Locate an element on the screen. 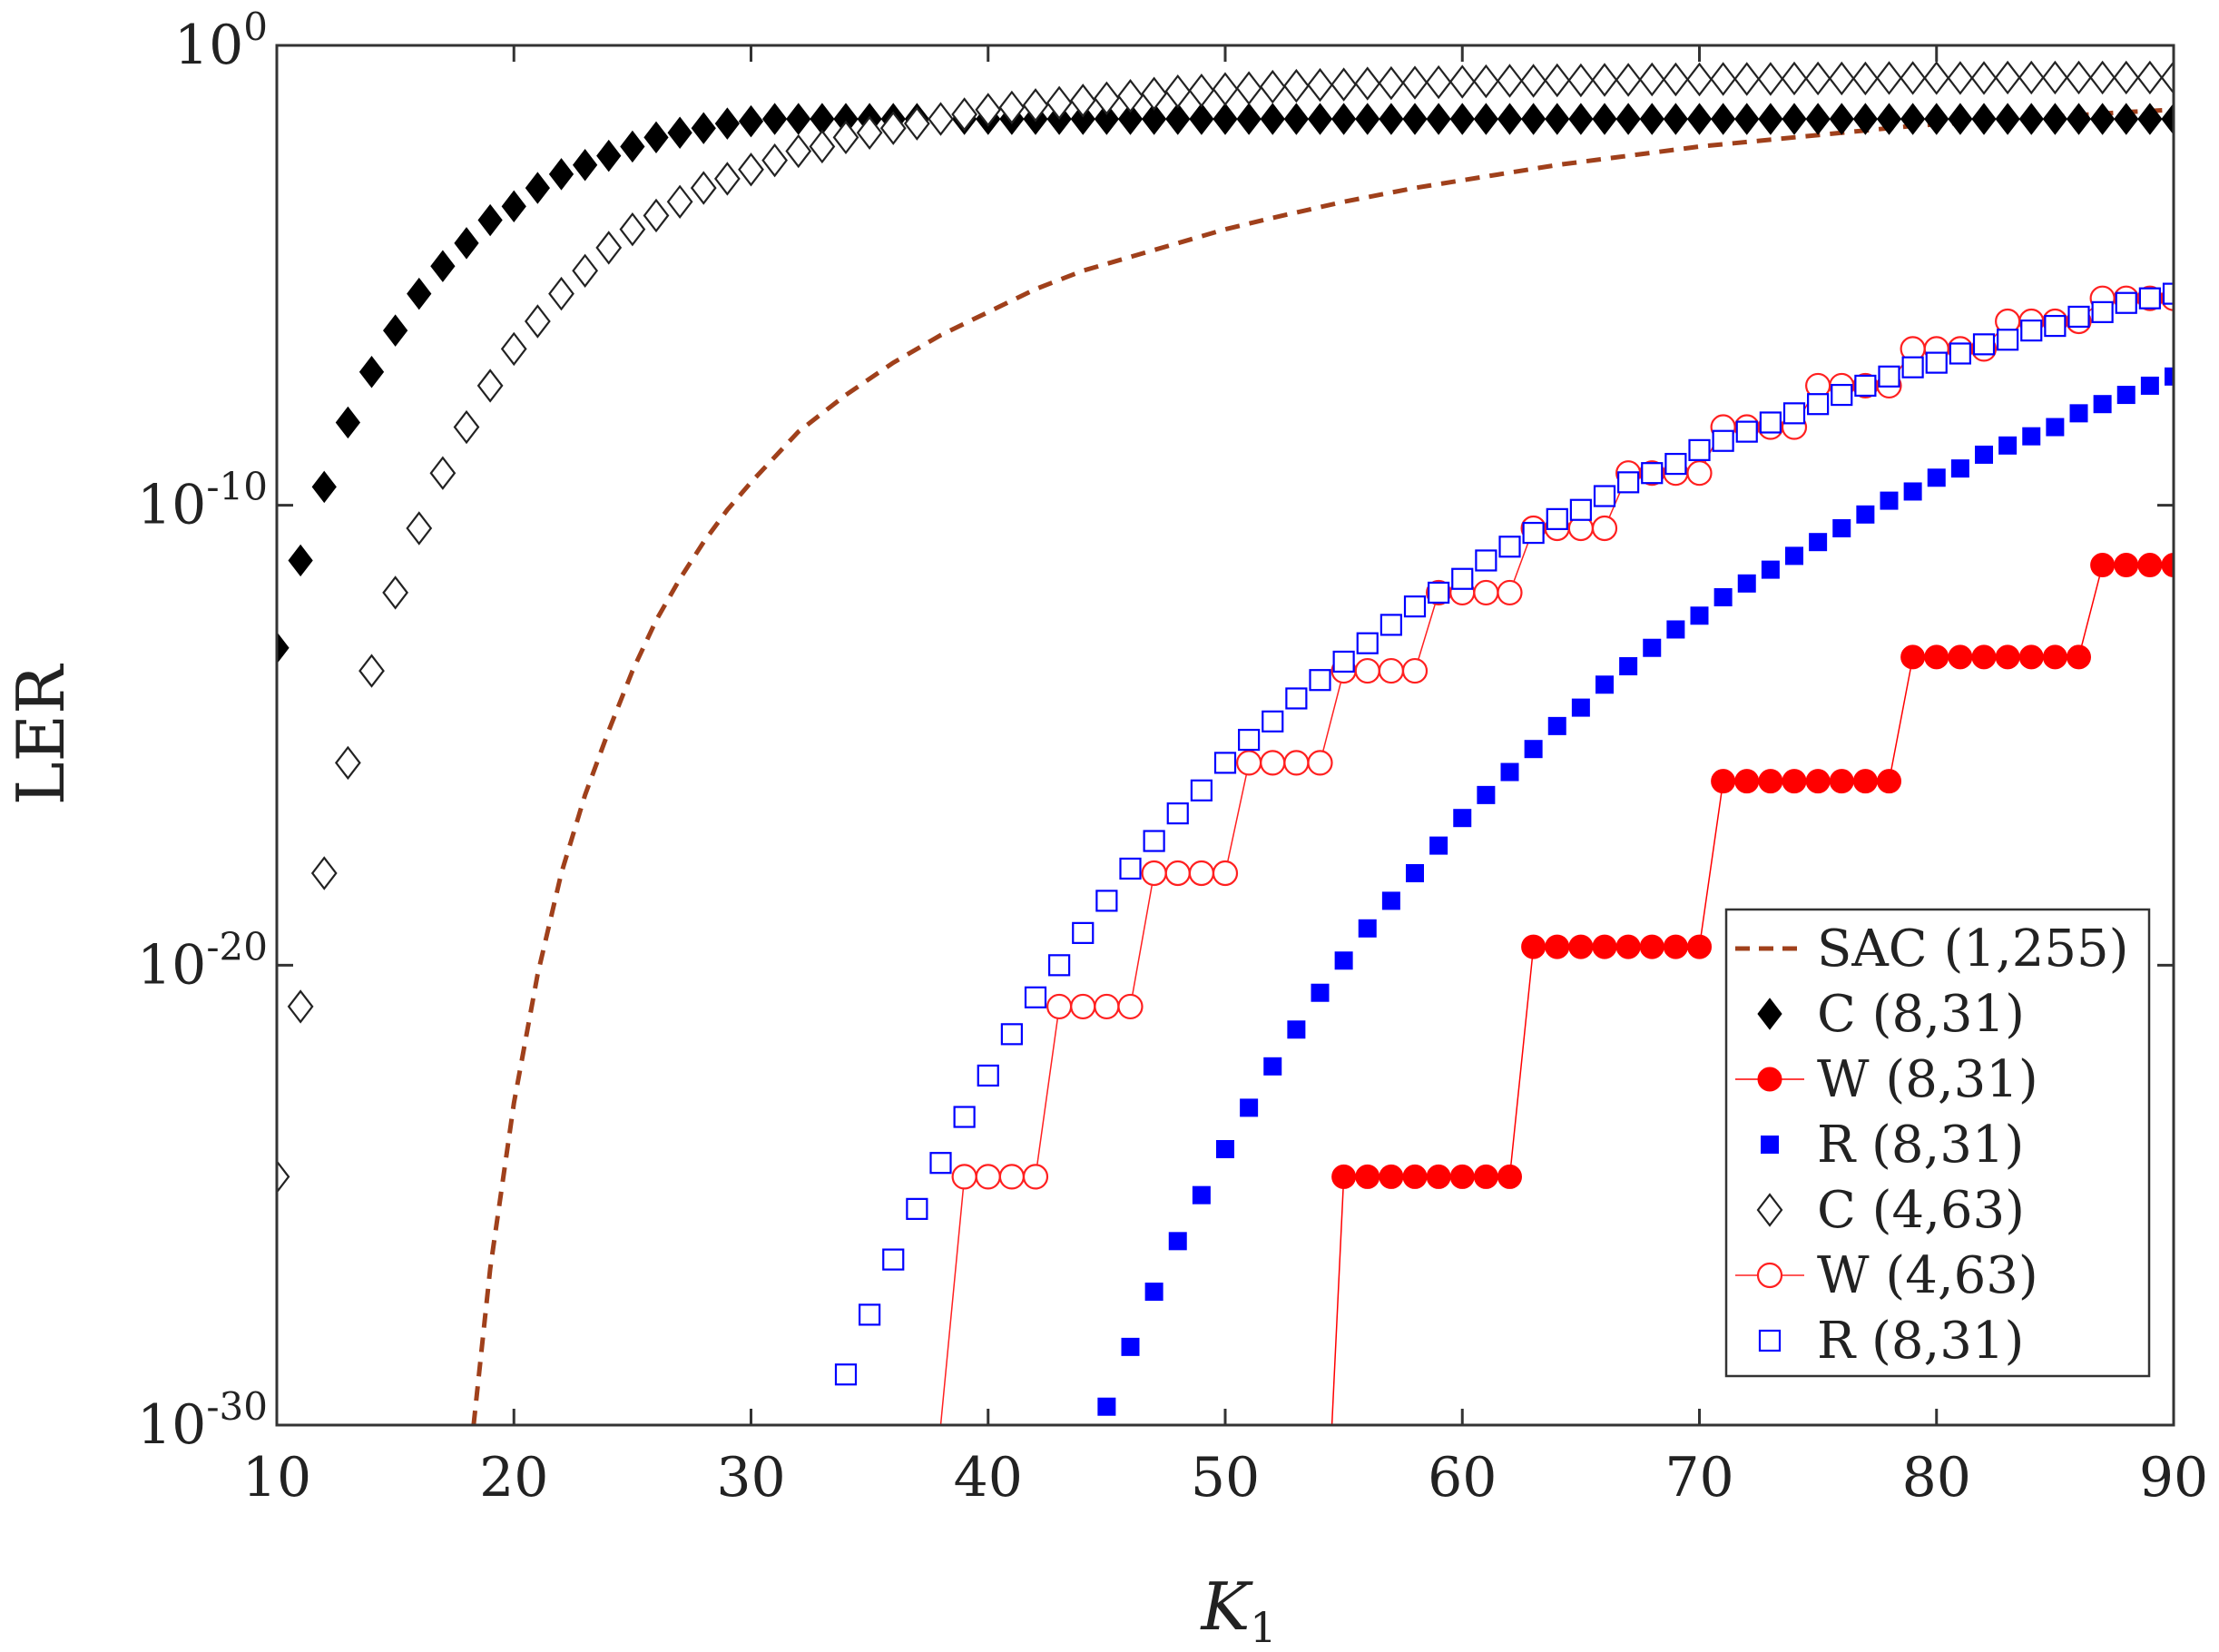 The width and height of the screenshot is (2219, 1652). legend-label: W (4,63) is located at coordinates (1927, 1275).